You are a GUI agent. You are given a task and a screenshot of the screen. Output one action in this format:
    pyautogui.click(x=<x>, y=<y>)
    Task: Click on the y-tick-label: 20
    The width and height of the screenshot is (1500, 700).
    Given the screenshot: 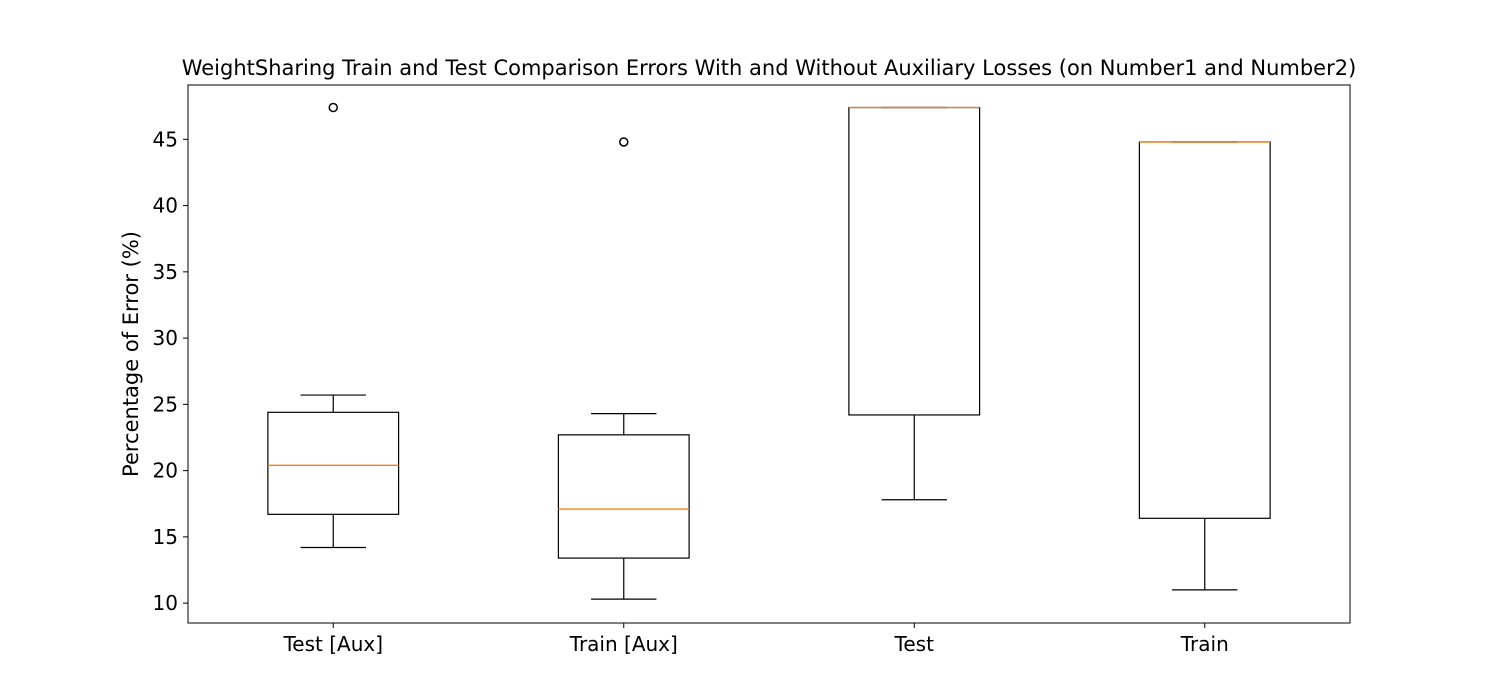 What is the action you would take?
    pyautogui.click(x=165, y=471)
    